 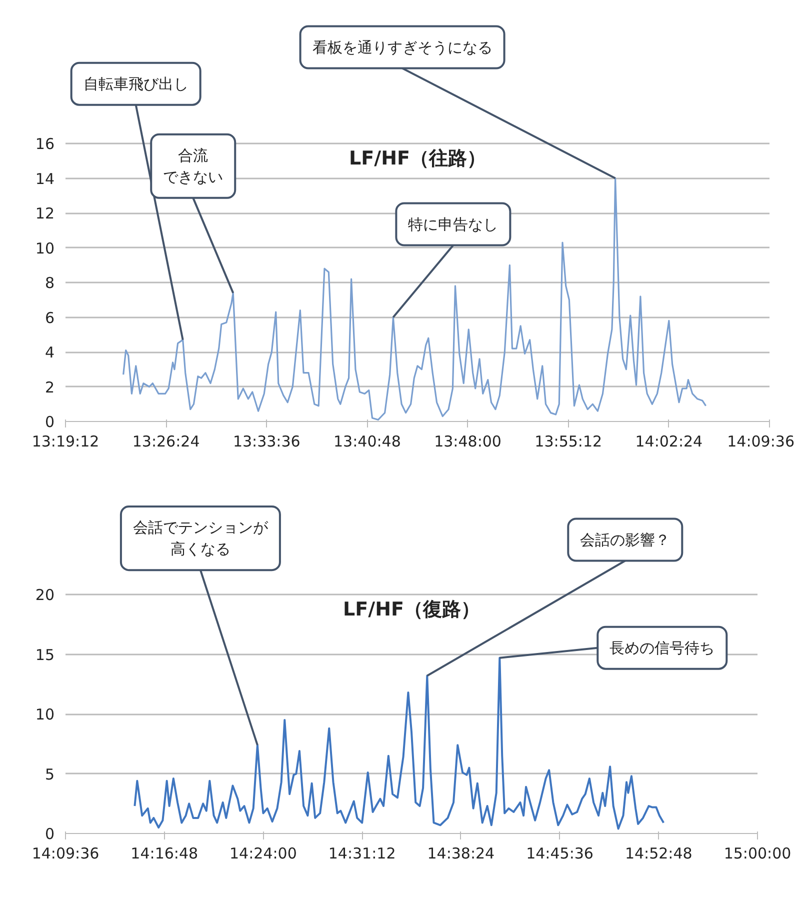 What do you see at coordinates (45, 144) in the screenshot?
I see `y-tick-label: 16` at bounding box center [45, 144].